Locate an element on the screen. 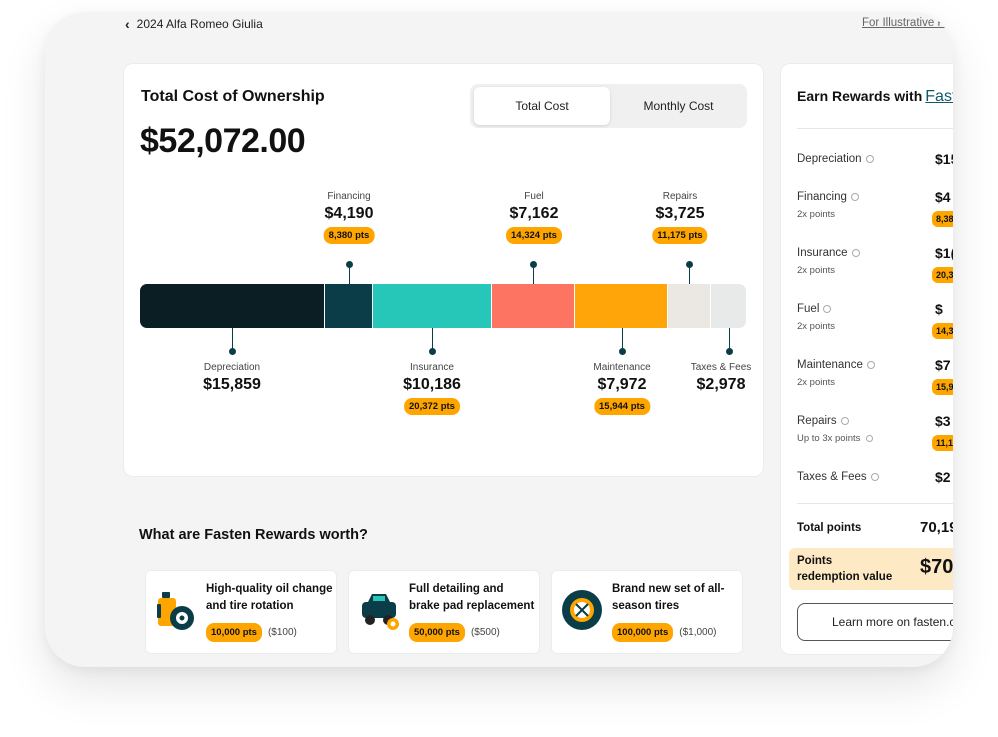 This screenshot has width=998, height=737. maintenance-label: Maintenance $7,972 15,944 pts is located at coordinates (622, 388).